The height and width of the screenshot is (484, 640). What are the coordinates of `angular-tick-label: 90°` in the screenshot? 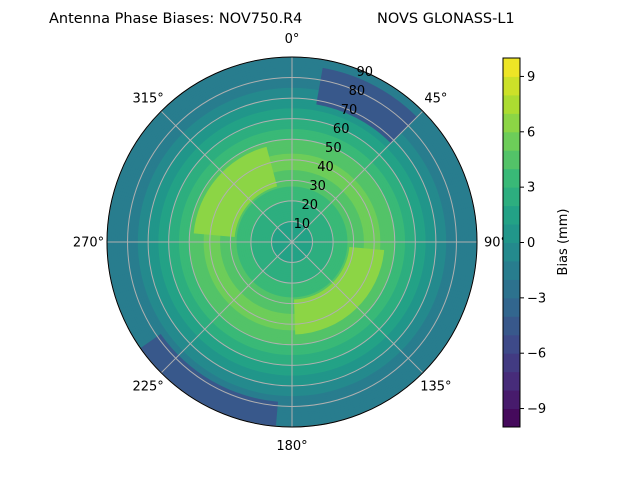 It's located at (495, 243).